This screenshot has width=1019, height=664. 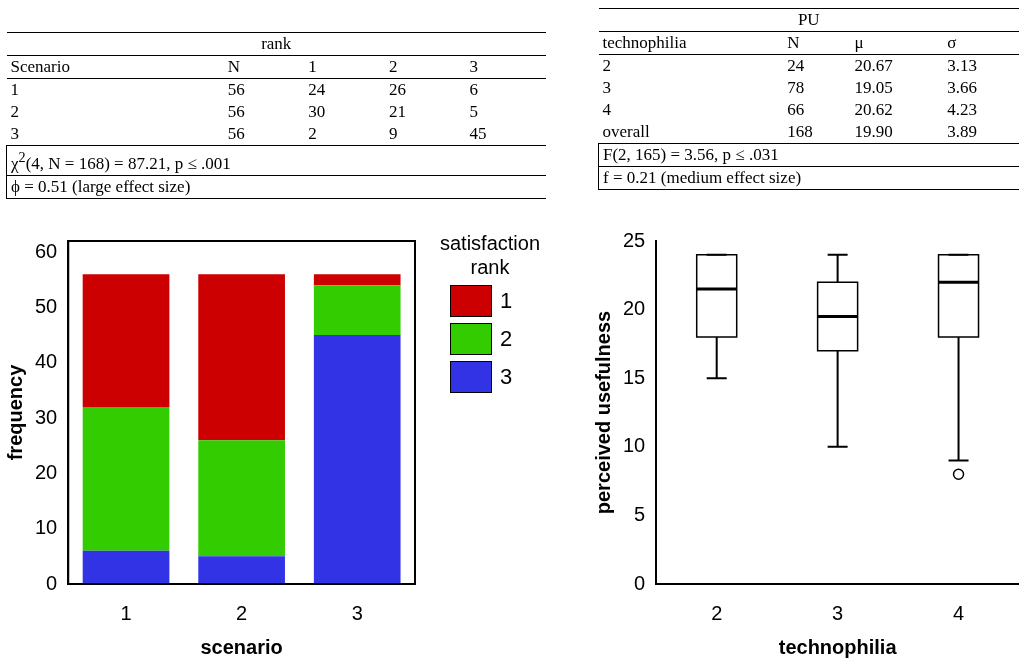 What do you see at coordinates (276, 187) in the screenshot?
I see `text: ϕ = 0.51 (large effect size)` at bounding box center [276, 187].